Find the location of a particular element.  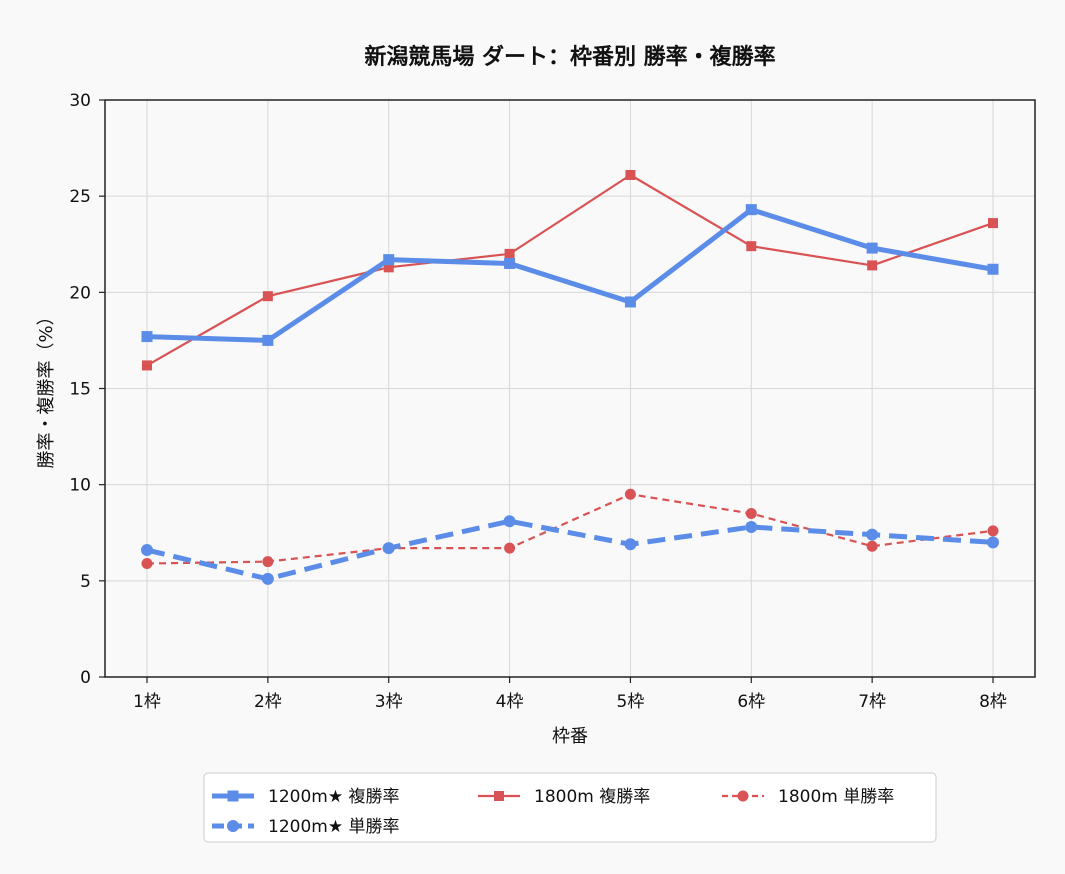

legend-entry: 1800m 単勝率 is located at coordinates (808, 797).